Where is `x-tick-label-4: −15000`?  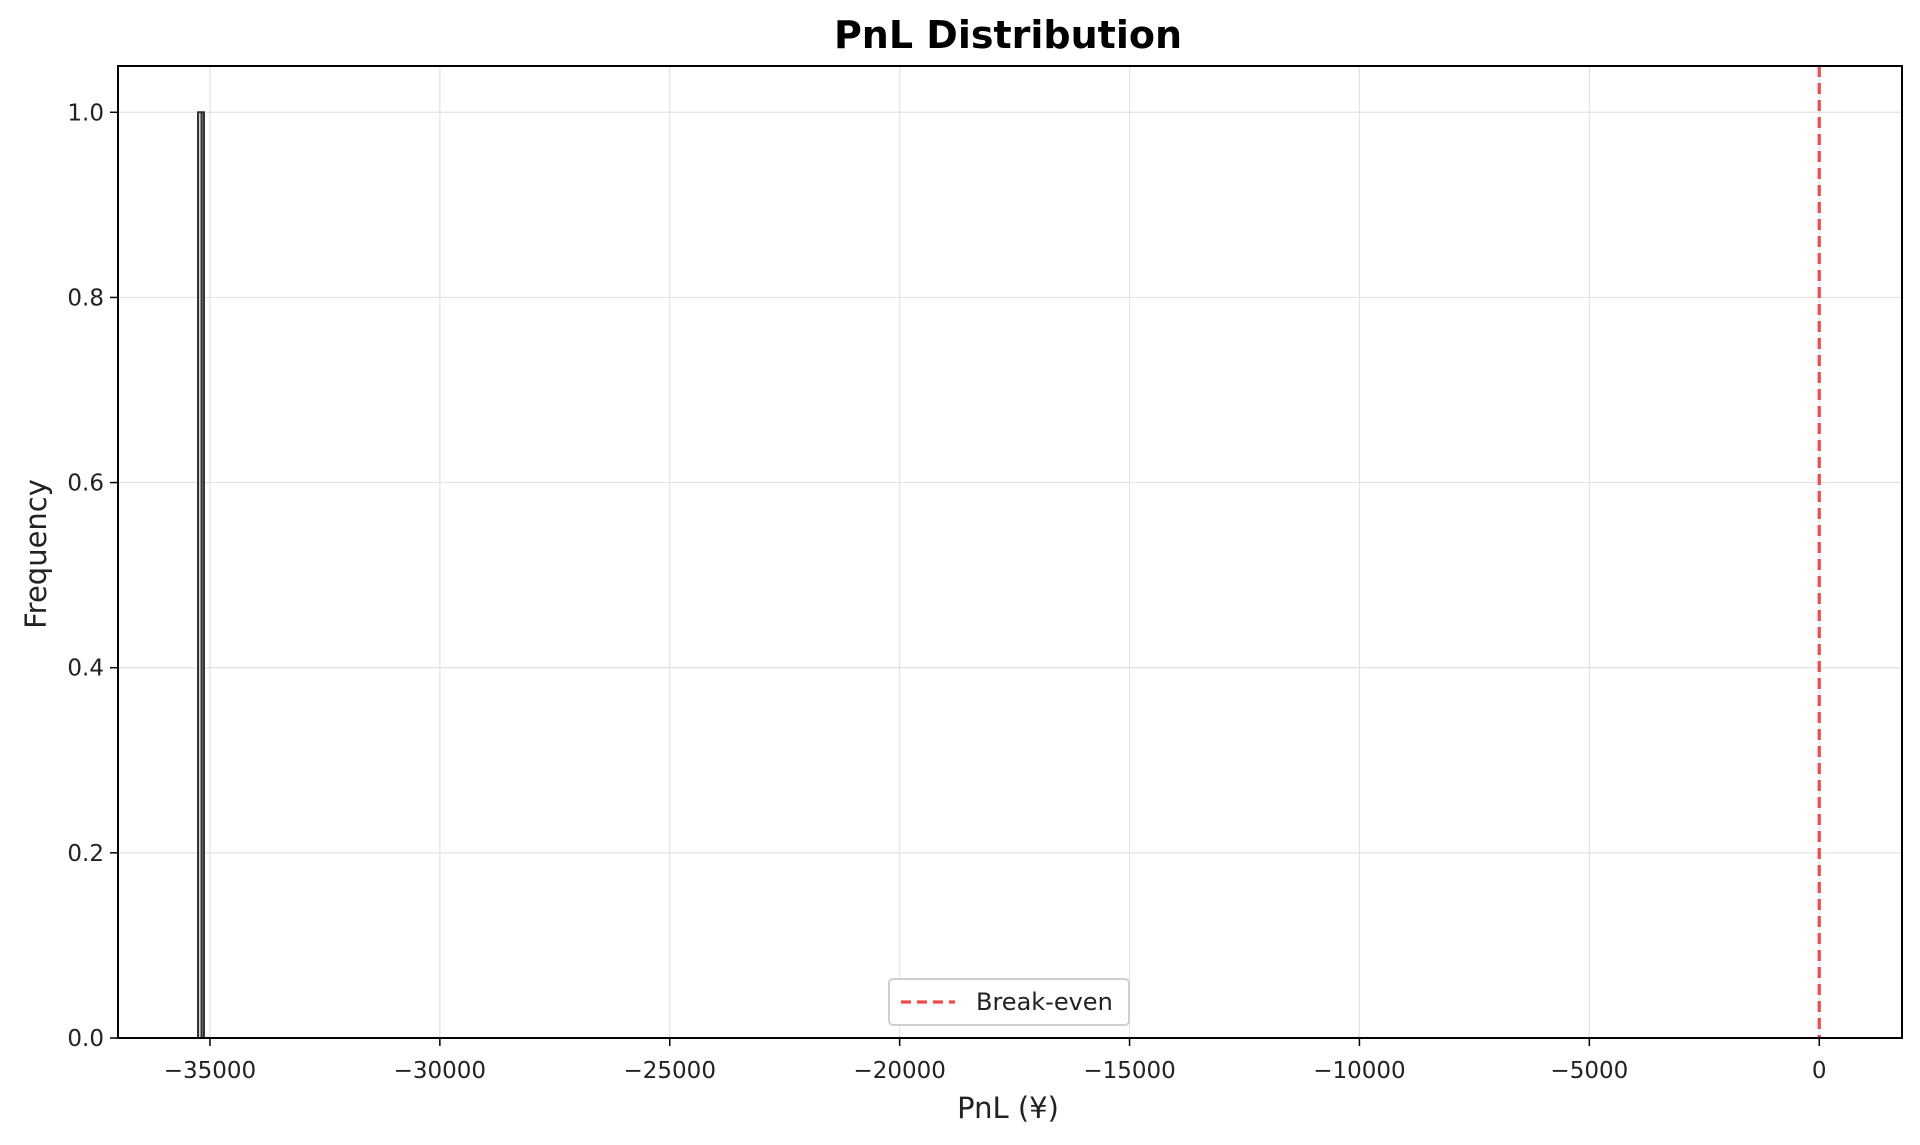 x-tick-label-4: −15000 is located at coordinates (1129, 1071).